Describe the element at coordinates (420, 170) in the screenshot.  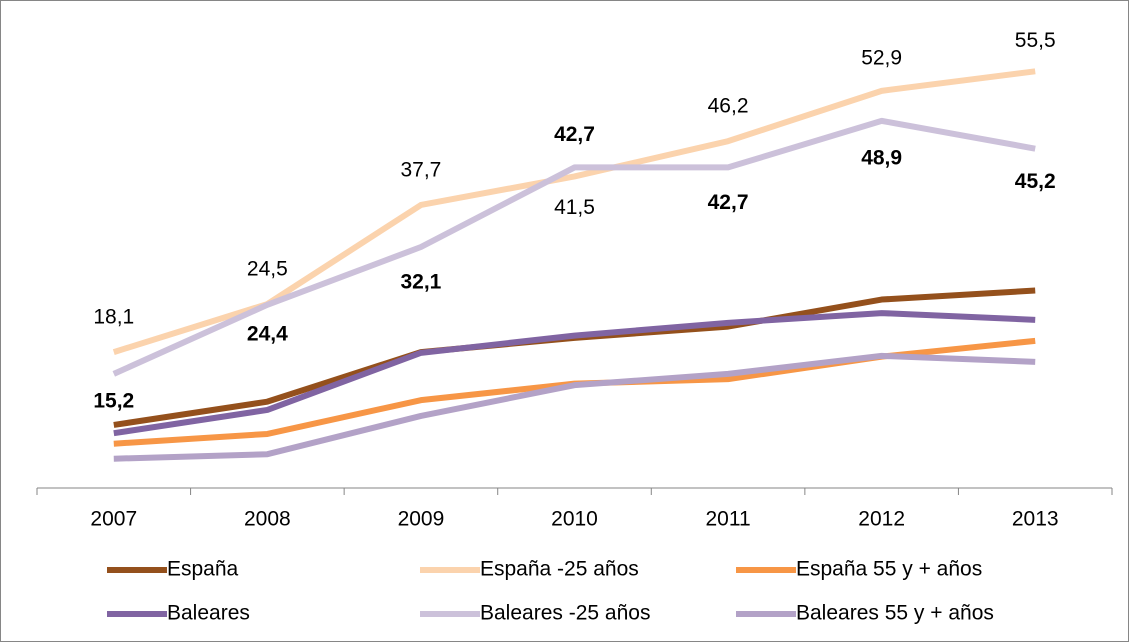
I see `data-label: 37,7` at that location.